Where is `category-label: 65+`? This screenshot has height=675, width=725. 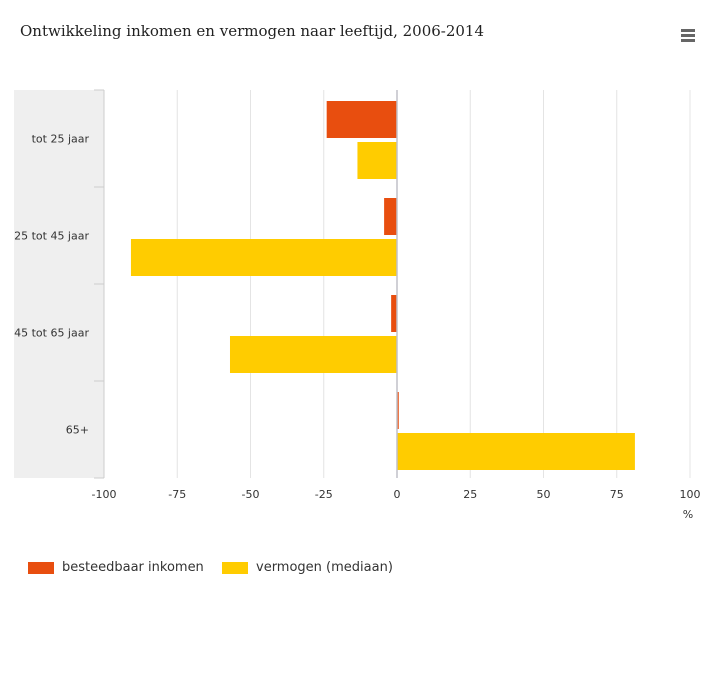 category-label: 65+ is located at coordinates (77, 430).